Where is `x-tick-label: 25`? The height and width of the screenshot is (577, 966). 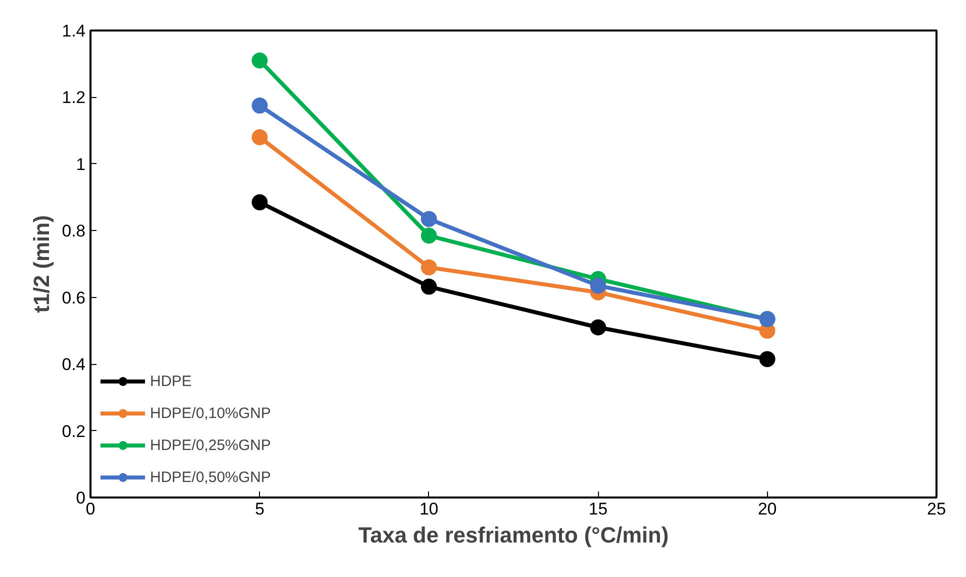 x-tick-label: 25 is located at coordinates (936, 509).